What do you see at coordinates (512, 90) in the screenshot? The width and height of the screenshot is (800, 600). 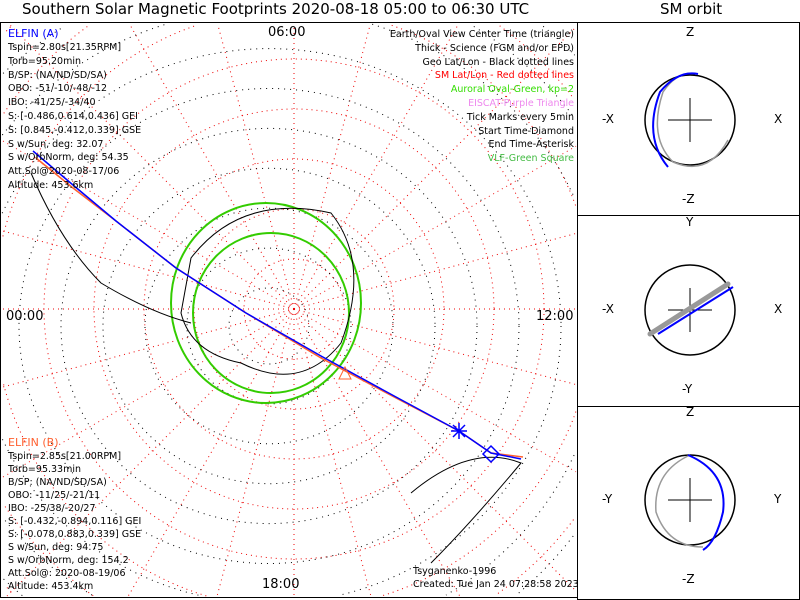 I see `legend-entry: Auroral Oval-Green, kp=2` at bounding box center [512, 90].